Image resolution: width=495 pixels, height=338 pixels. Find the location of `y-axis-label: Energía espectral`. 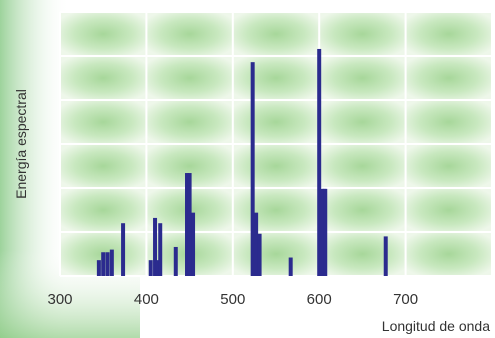

y-axis-label: Energía espectral is located at coordinates (21, 144).